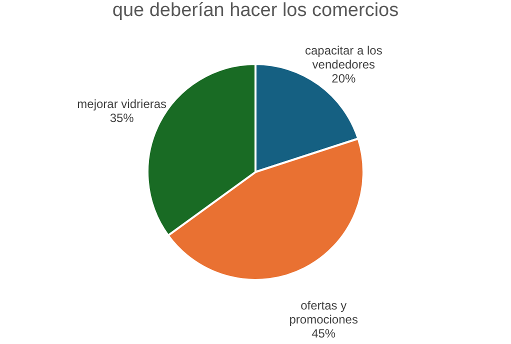 The height and width of the screenshot is (344, 511). I want to click on slice-label: ofertas y promociones, so click(323, 312).